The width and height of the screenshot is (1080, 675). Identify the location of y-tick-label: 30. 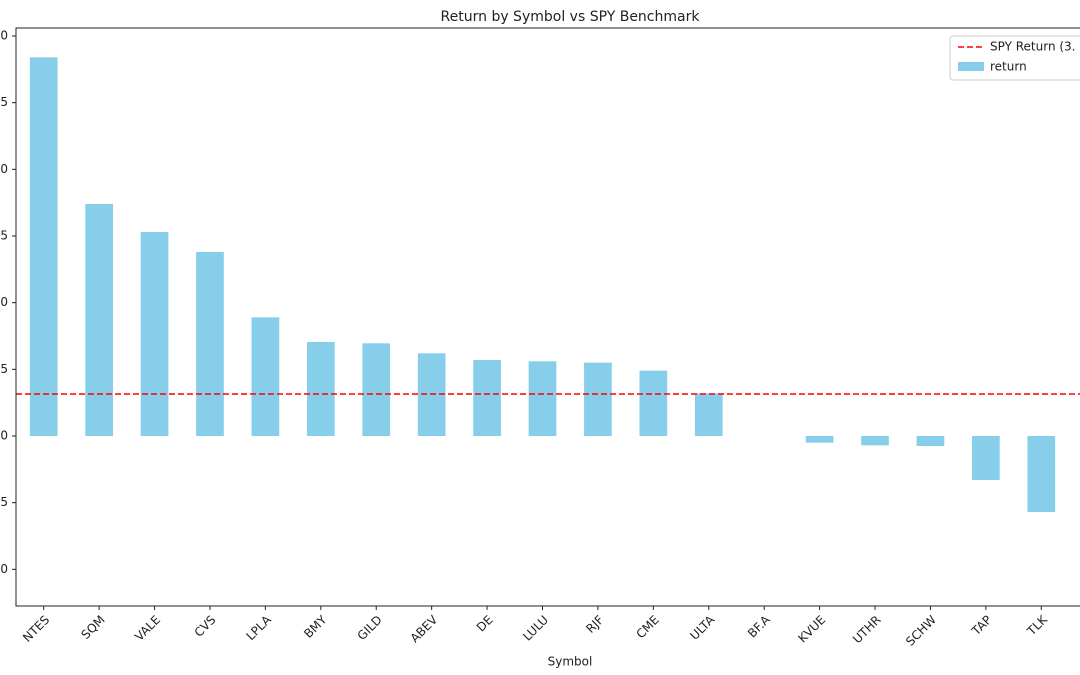
(4, 36).